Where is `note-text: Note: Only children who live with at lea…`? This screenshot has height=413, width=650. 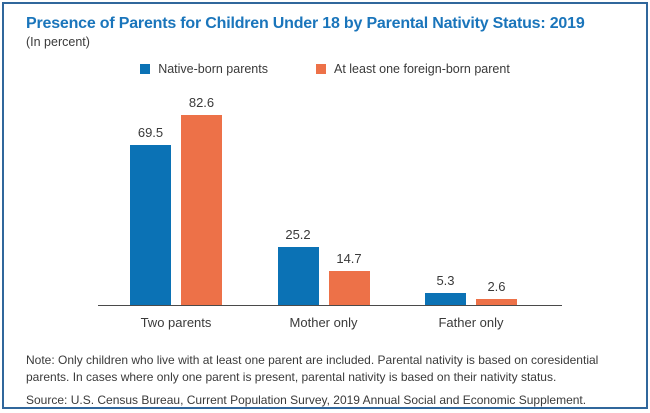
note-text: Note: Only children who live with at lea… is located at coordinates (312, 369).